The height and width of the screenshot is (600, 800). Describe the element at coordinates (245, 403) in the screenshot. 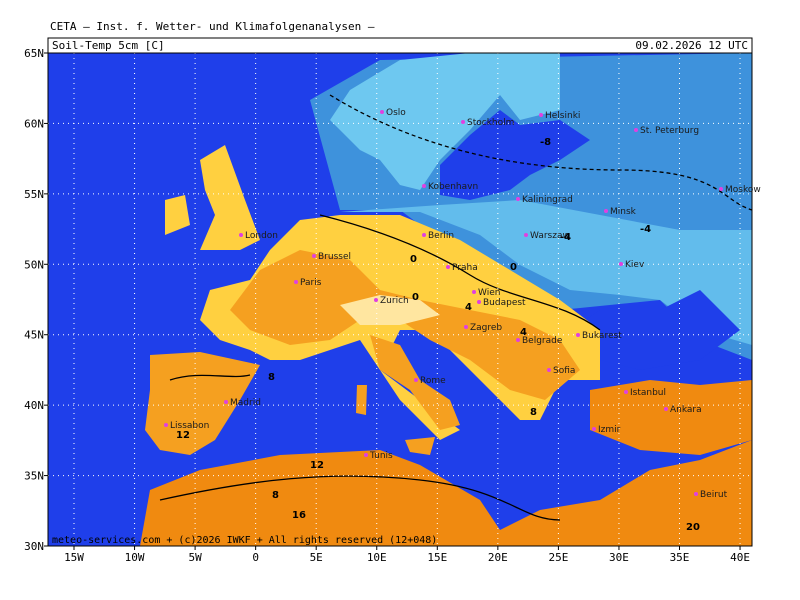

I see `city-label: Madrid` at that location.